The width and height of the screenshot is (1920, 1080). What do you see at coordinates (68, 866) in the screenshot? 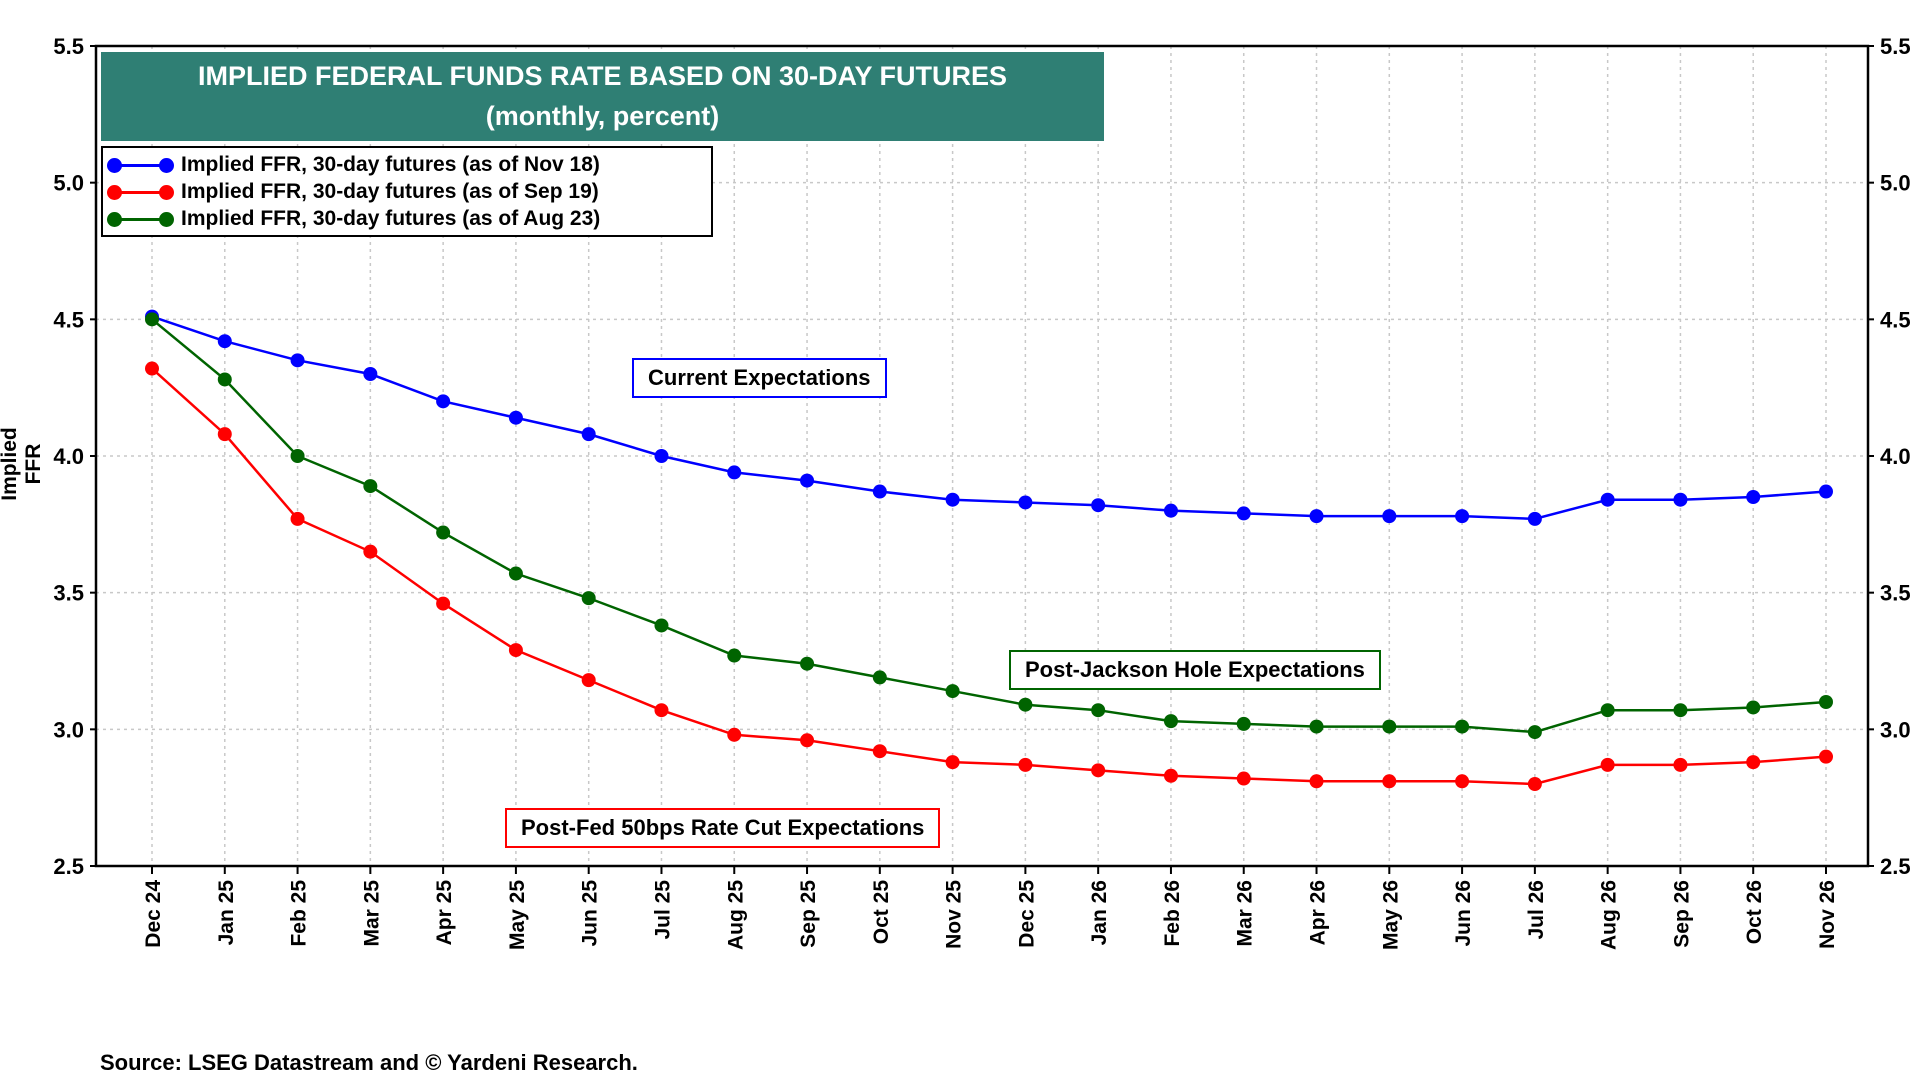
I see `y-tick-label-left: 2.5` at bounding box center [68, 866].